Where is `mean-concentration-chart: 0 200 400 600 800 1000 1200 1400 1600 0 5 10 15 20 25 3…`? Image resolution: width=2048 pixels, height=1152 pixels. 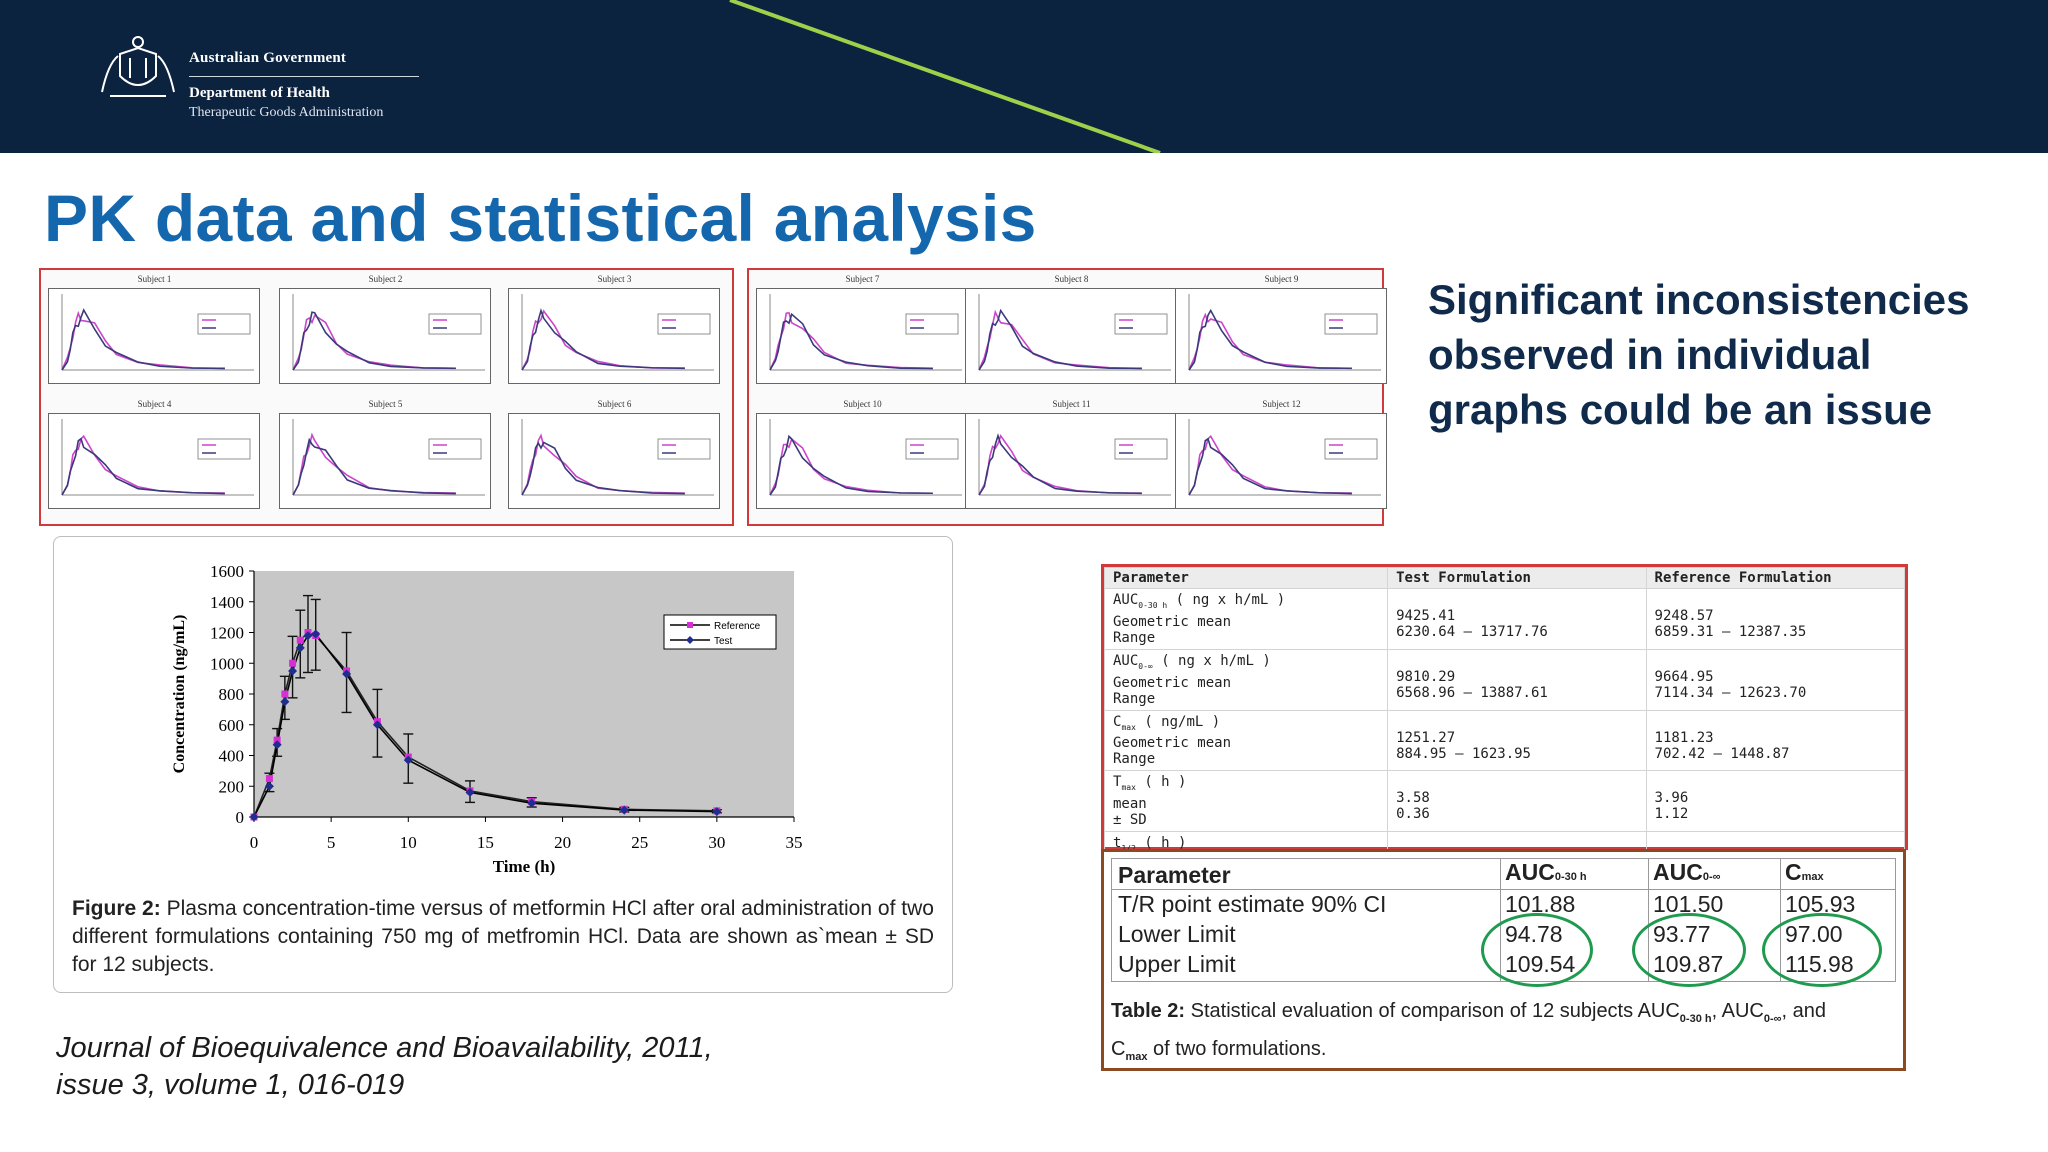 mean-concentration-chart: 0 200 400 600 800 1000 1200 1400 1600 0 5 10 15 20 25 3… is located at coordinates (487, 719).